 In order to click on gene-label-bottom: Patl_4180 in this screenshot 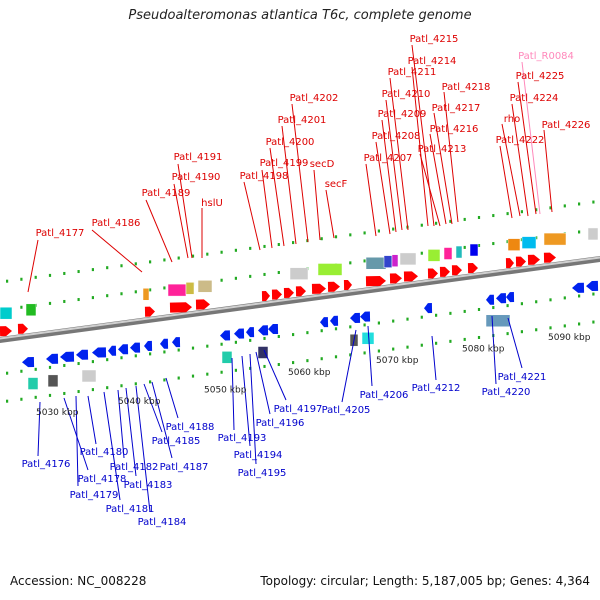, I will do `click(104, 452)`.